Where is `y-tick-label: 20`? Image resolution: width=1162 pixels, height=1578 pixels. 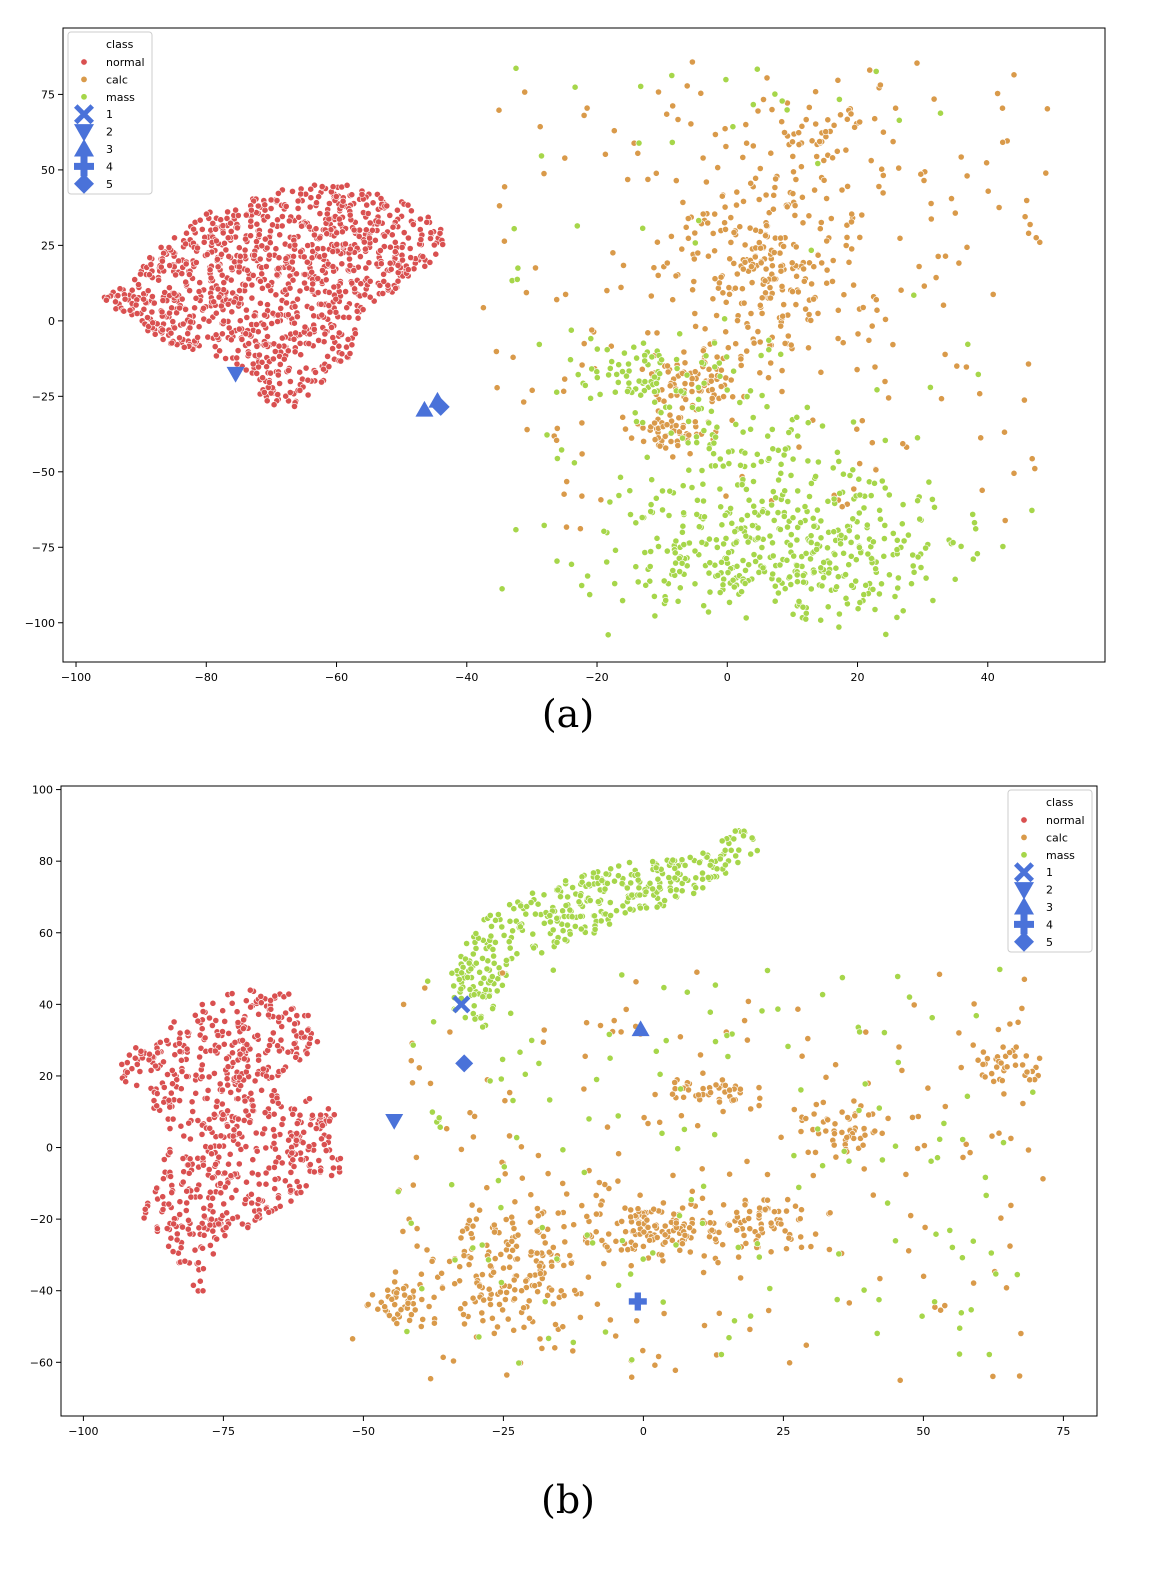 y-tick-label: 20 is located at coordinates (46, 1076).